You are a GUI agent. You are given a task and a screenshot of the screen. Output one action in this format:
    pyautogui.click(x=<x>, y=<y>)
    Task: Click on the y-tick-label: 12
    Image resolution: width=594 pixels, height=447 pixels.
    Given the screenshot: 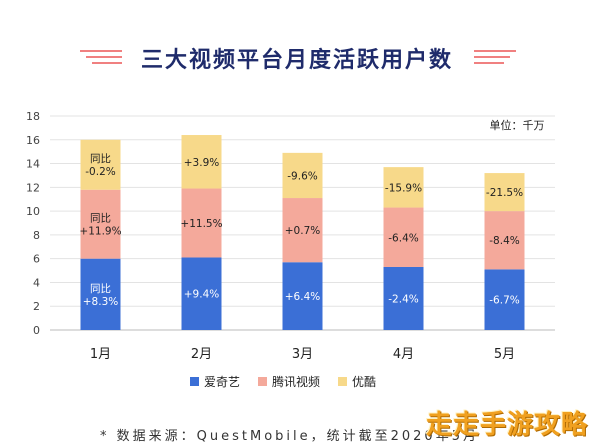 What is the action you would take?
    pyautogui.click(x=33, y=187)
    